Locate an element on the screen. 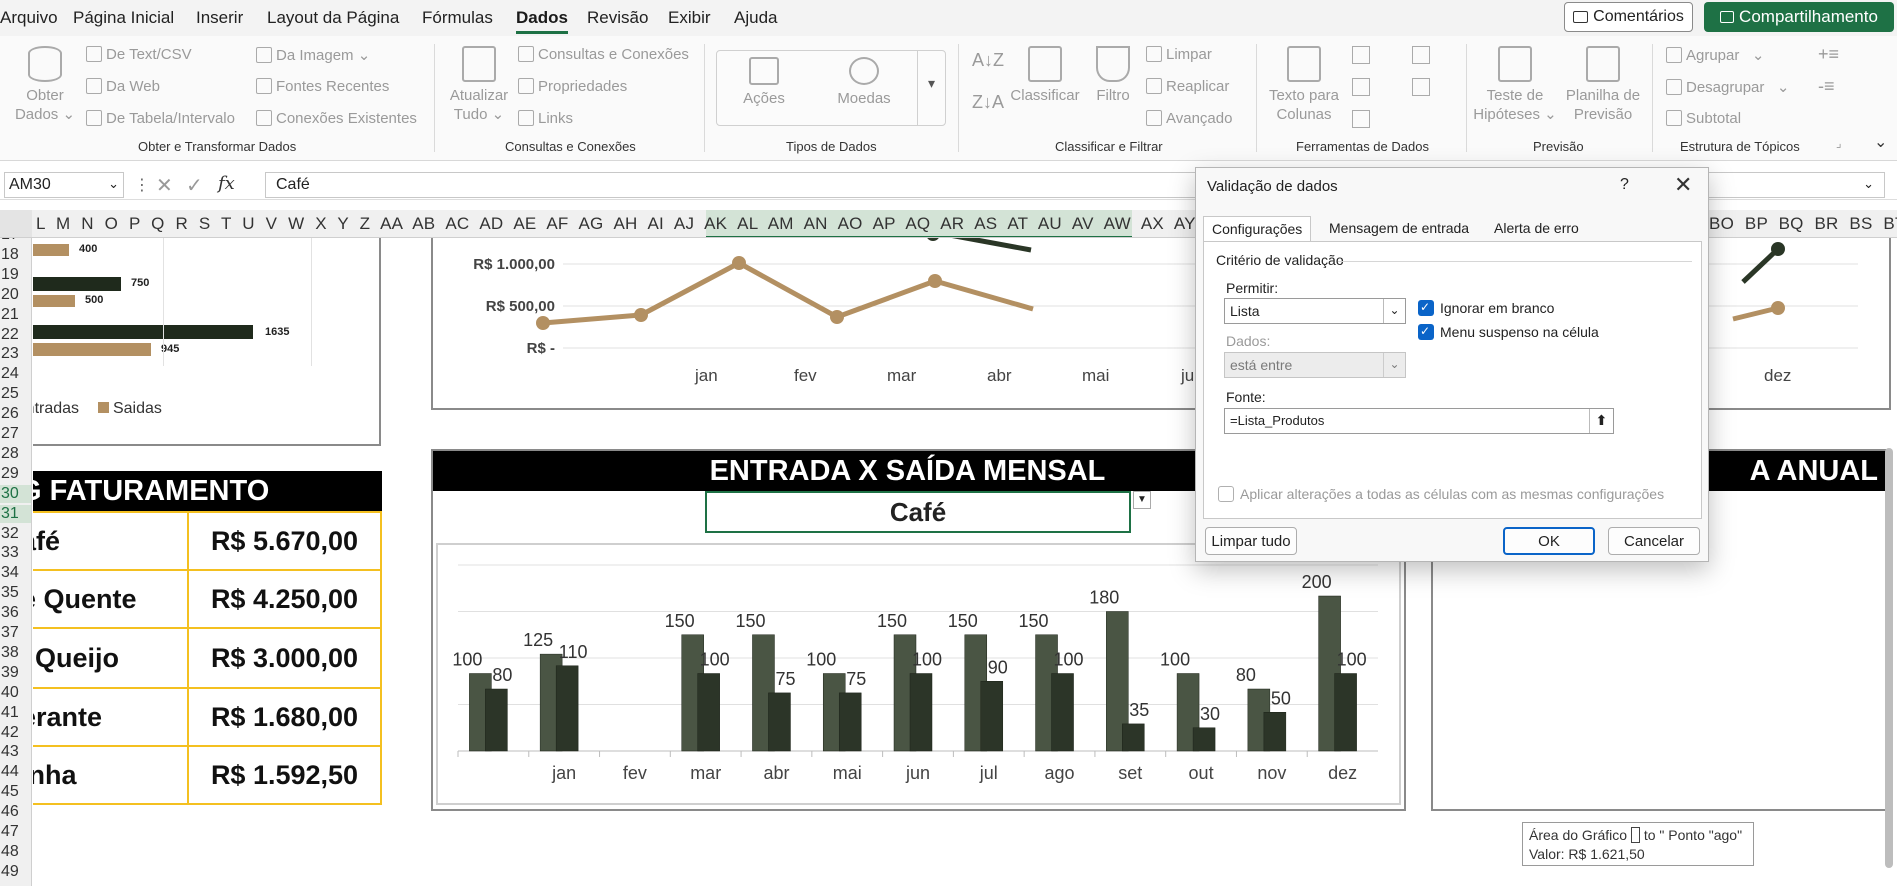 The image size is (1897, 886). menu-exibir: Exibir is located at coordinates (689, 17).